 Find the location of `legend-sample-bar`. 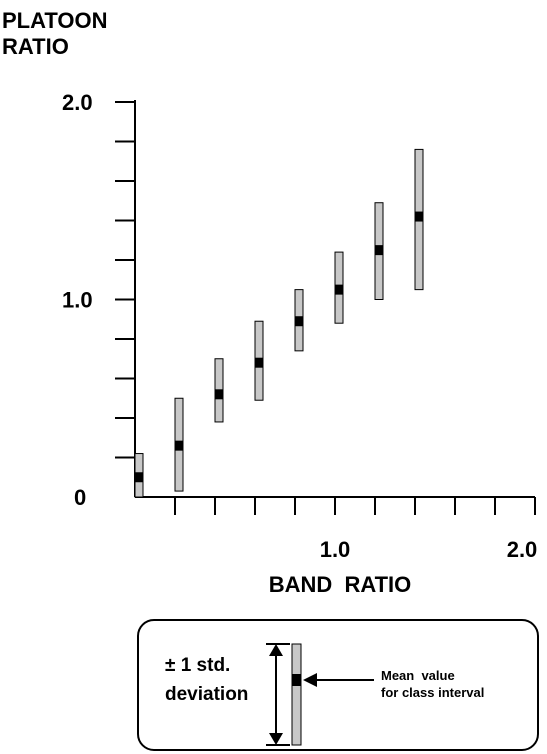

legend-sample-bar is located at coordinates (296, 694).